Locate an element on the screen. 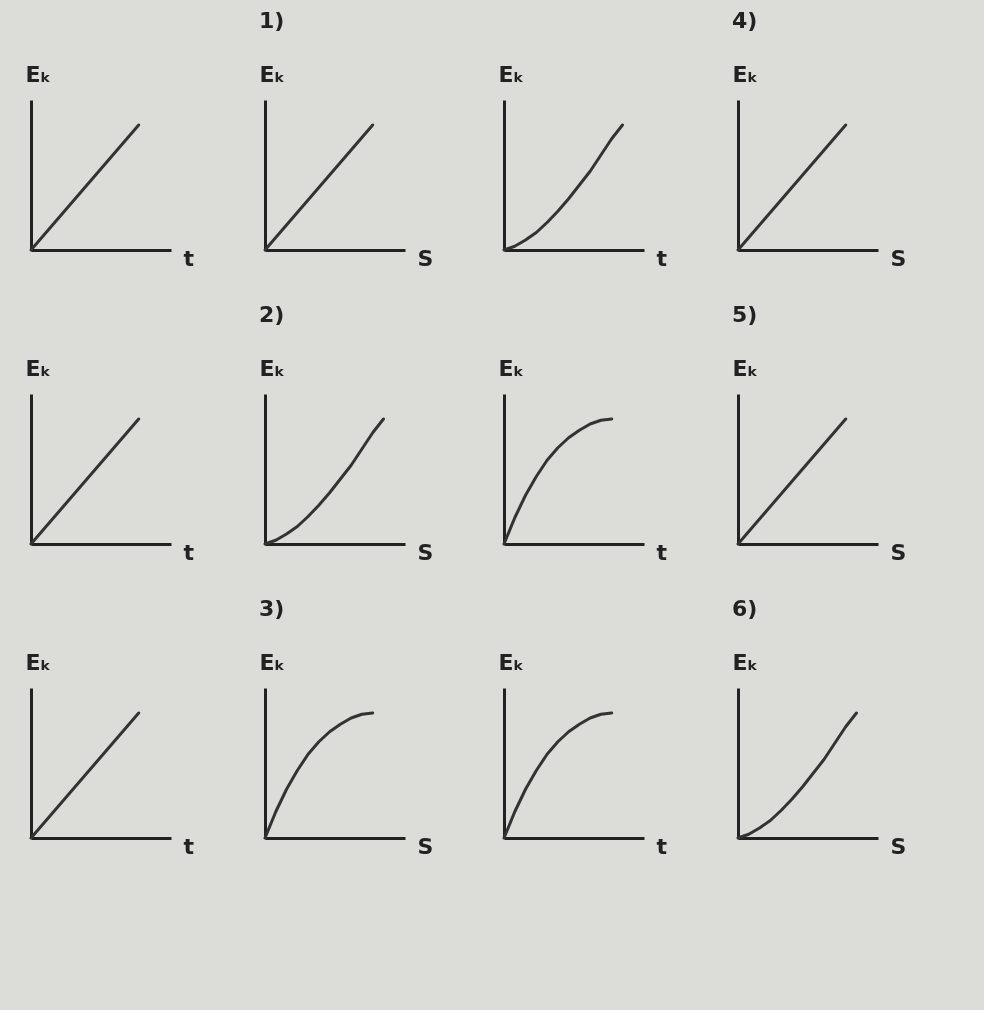  chart-title: 1) is located at coordinates (272, 20).